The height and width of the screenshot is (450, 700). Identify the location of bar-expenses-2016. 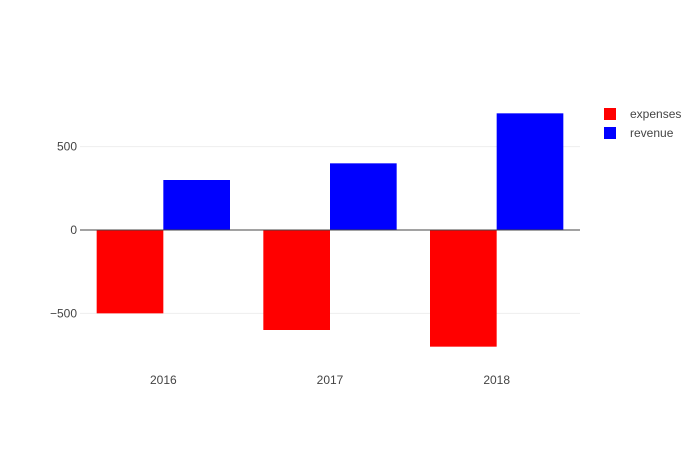
(130, 272).